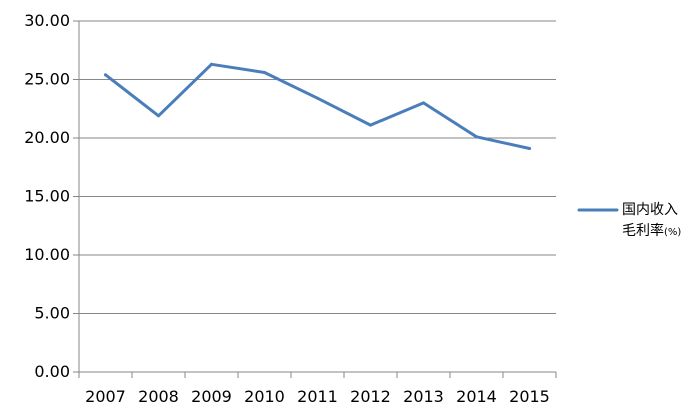 This screenshot has width=700, height=419. I want to click on y-tick-label: 15.00, so click(47, 196).